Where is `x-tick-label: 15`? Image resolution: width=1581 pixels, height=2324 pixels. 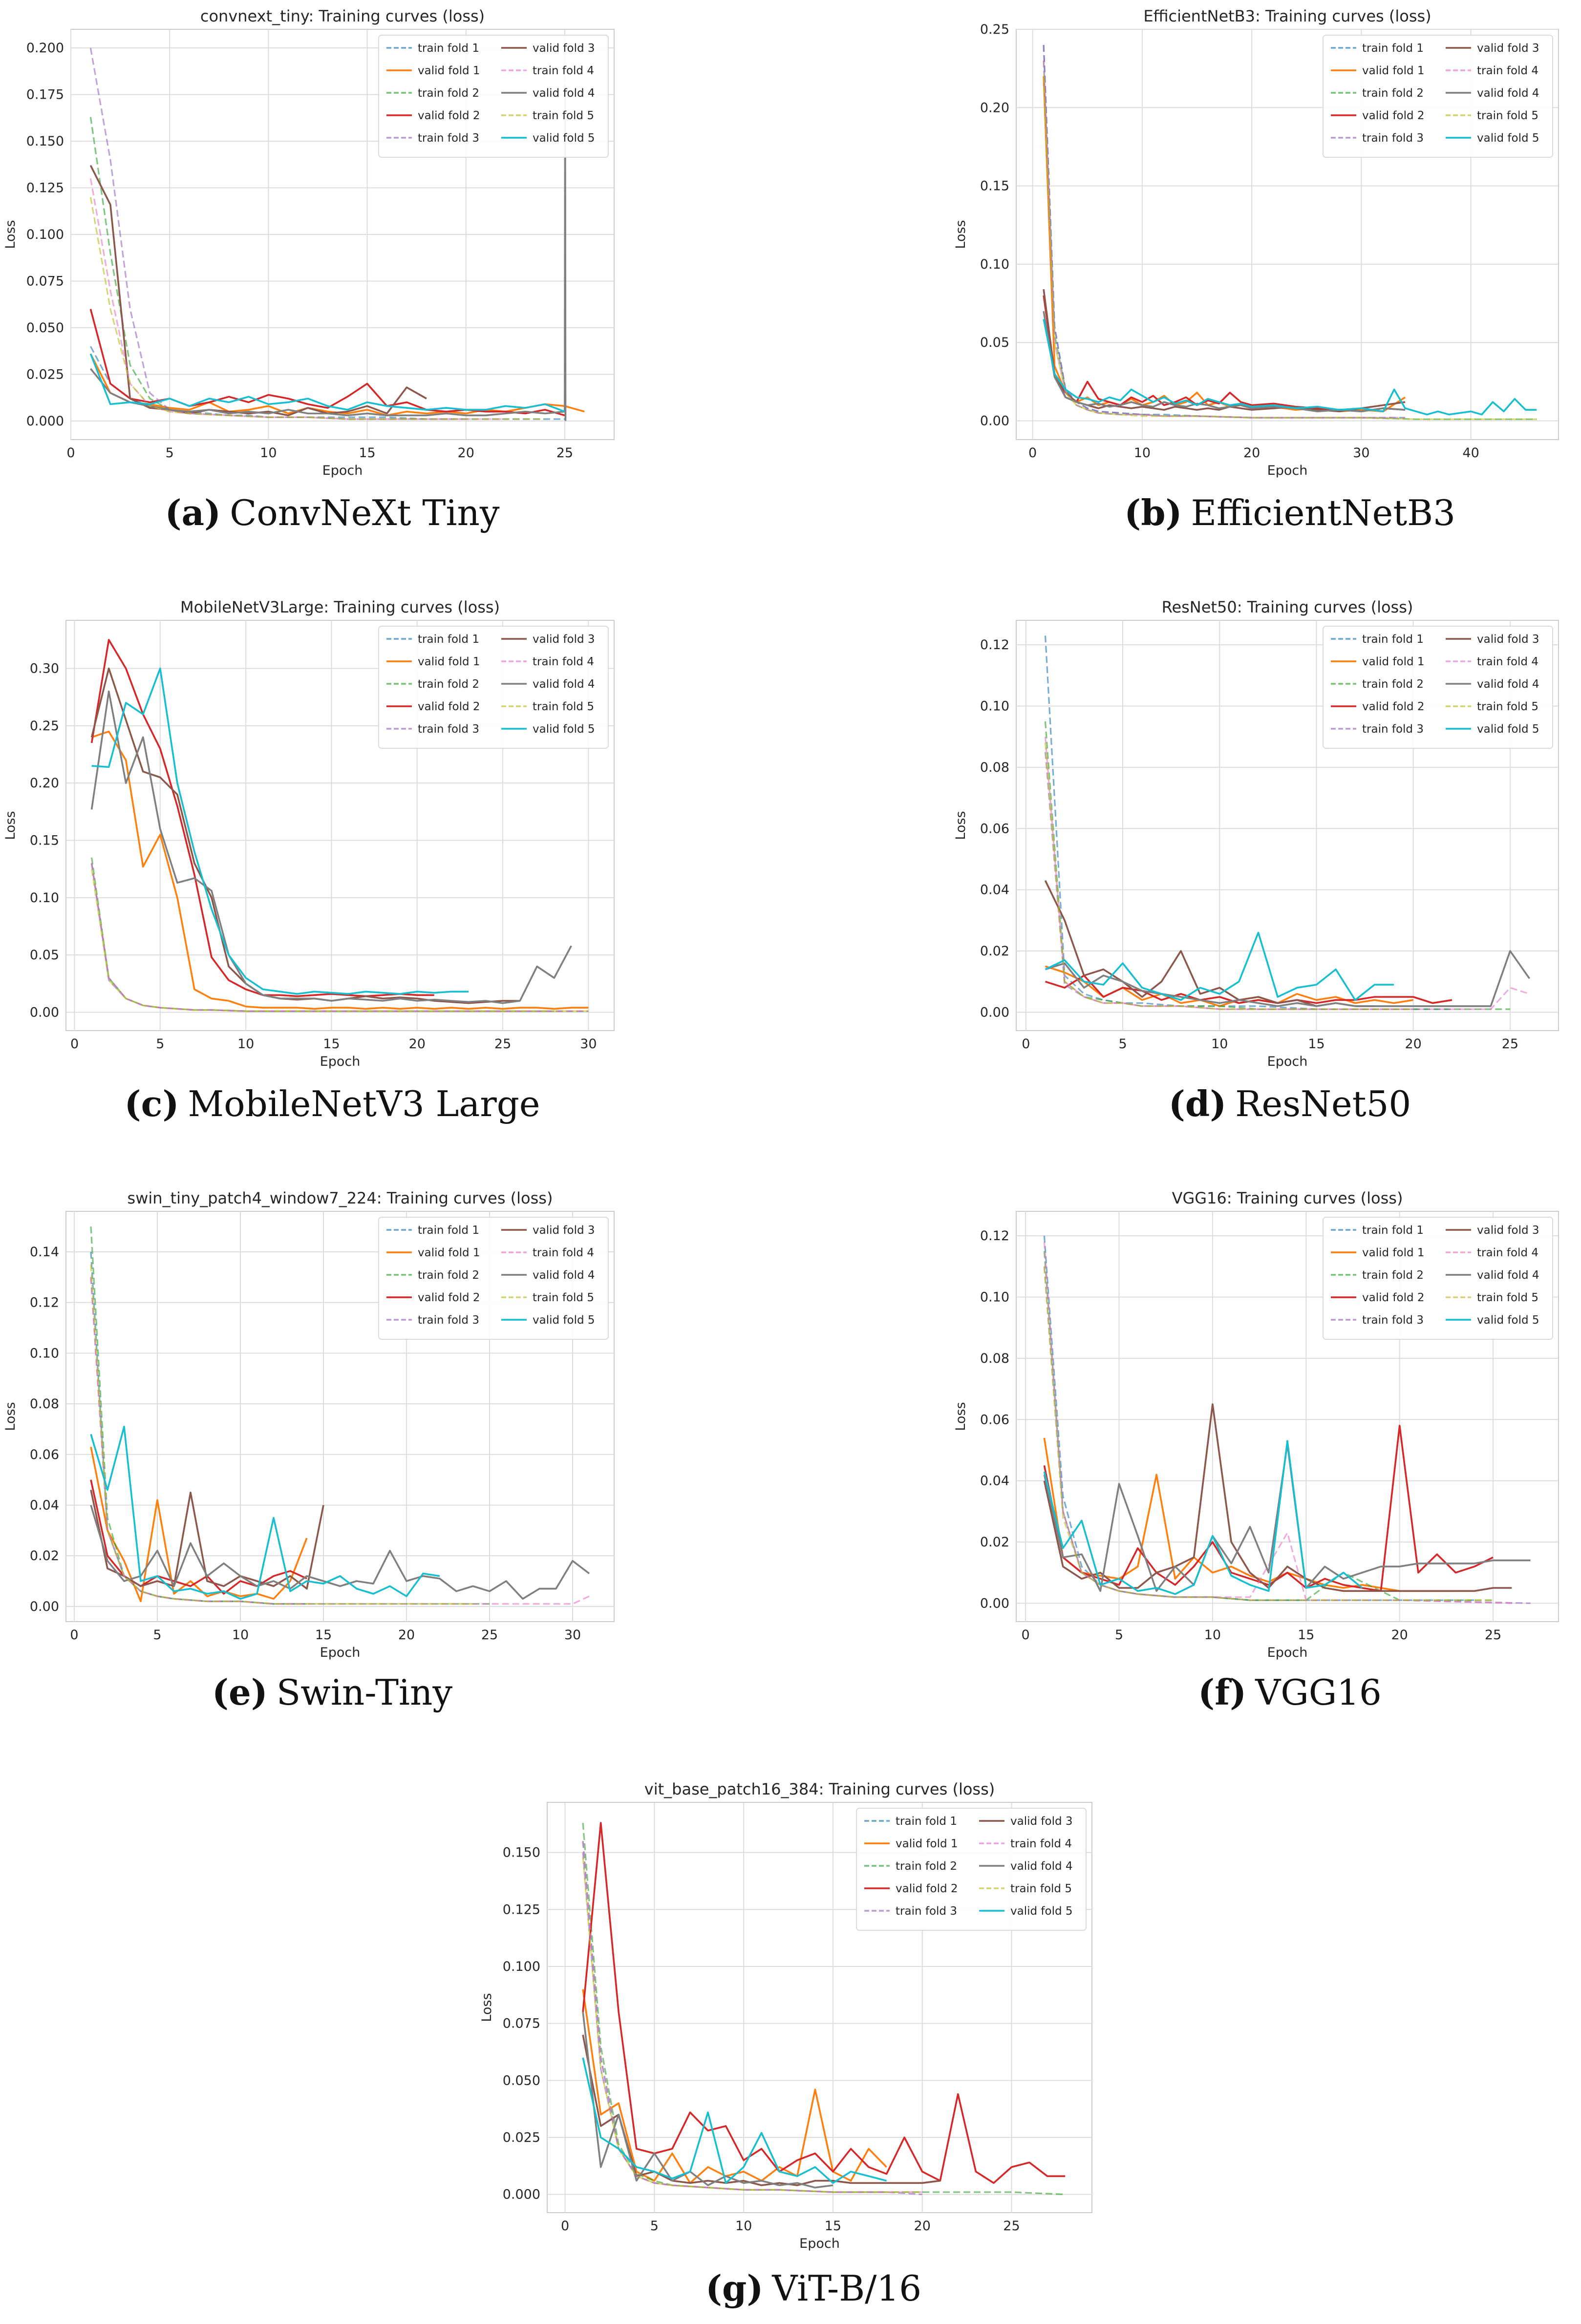 x-tick-label: 15 is located at coordinates (1316, 1044).